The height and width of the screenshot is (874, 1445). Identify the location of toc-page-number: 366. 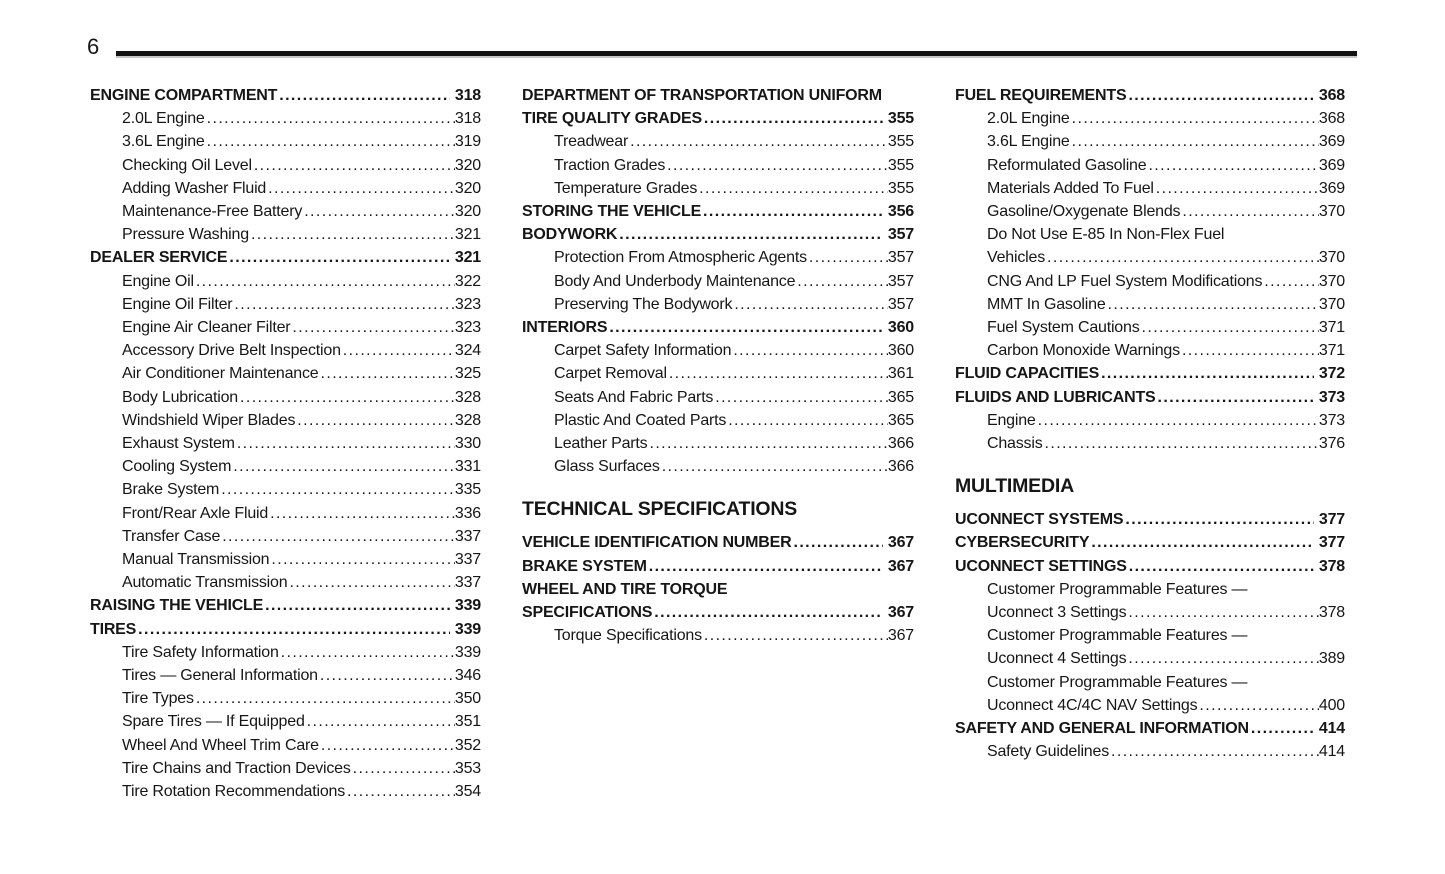
(900, 467).